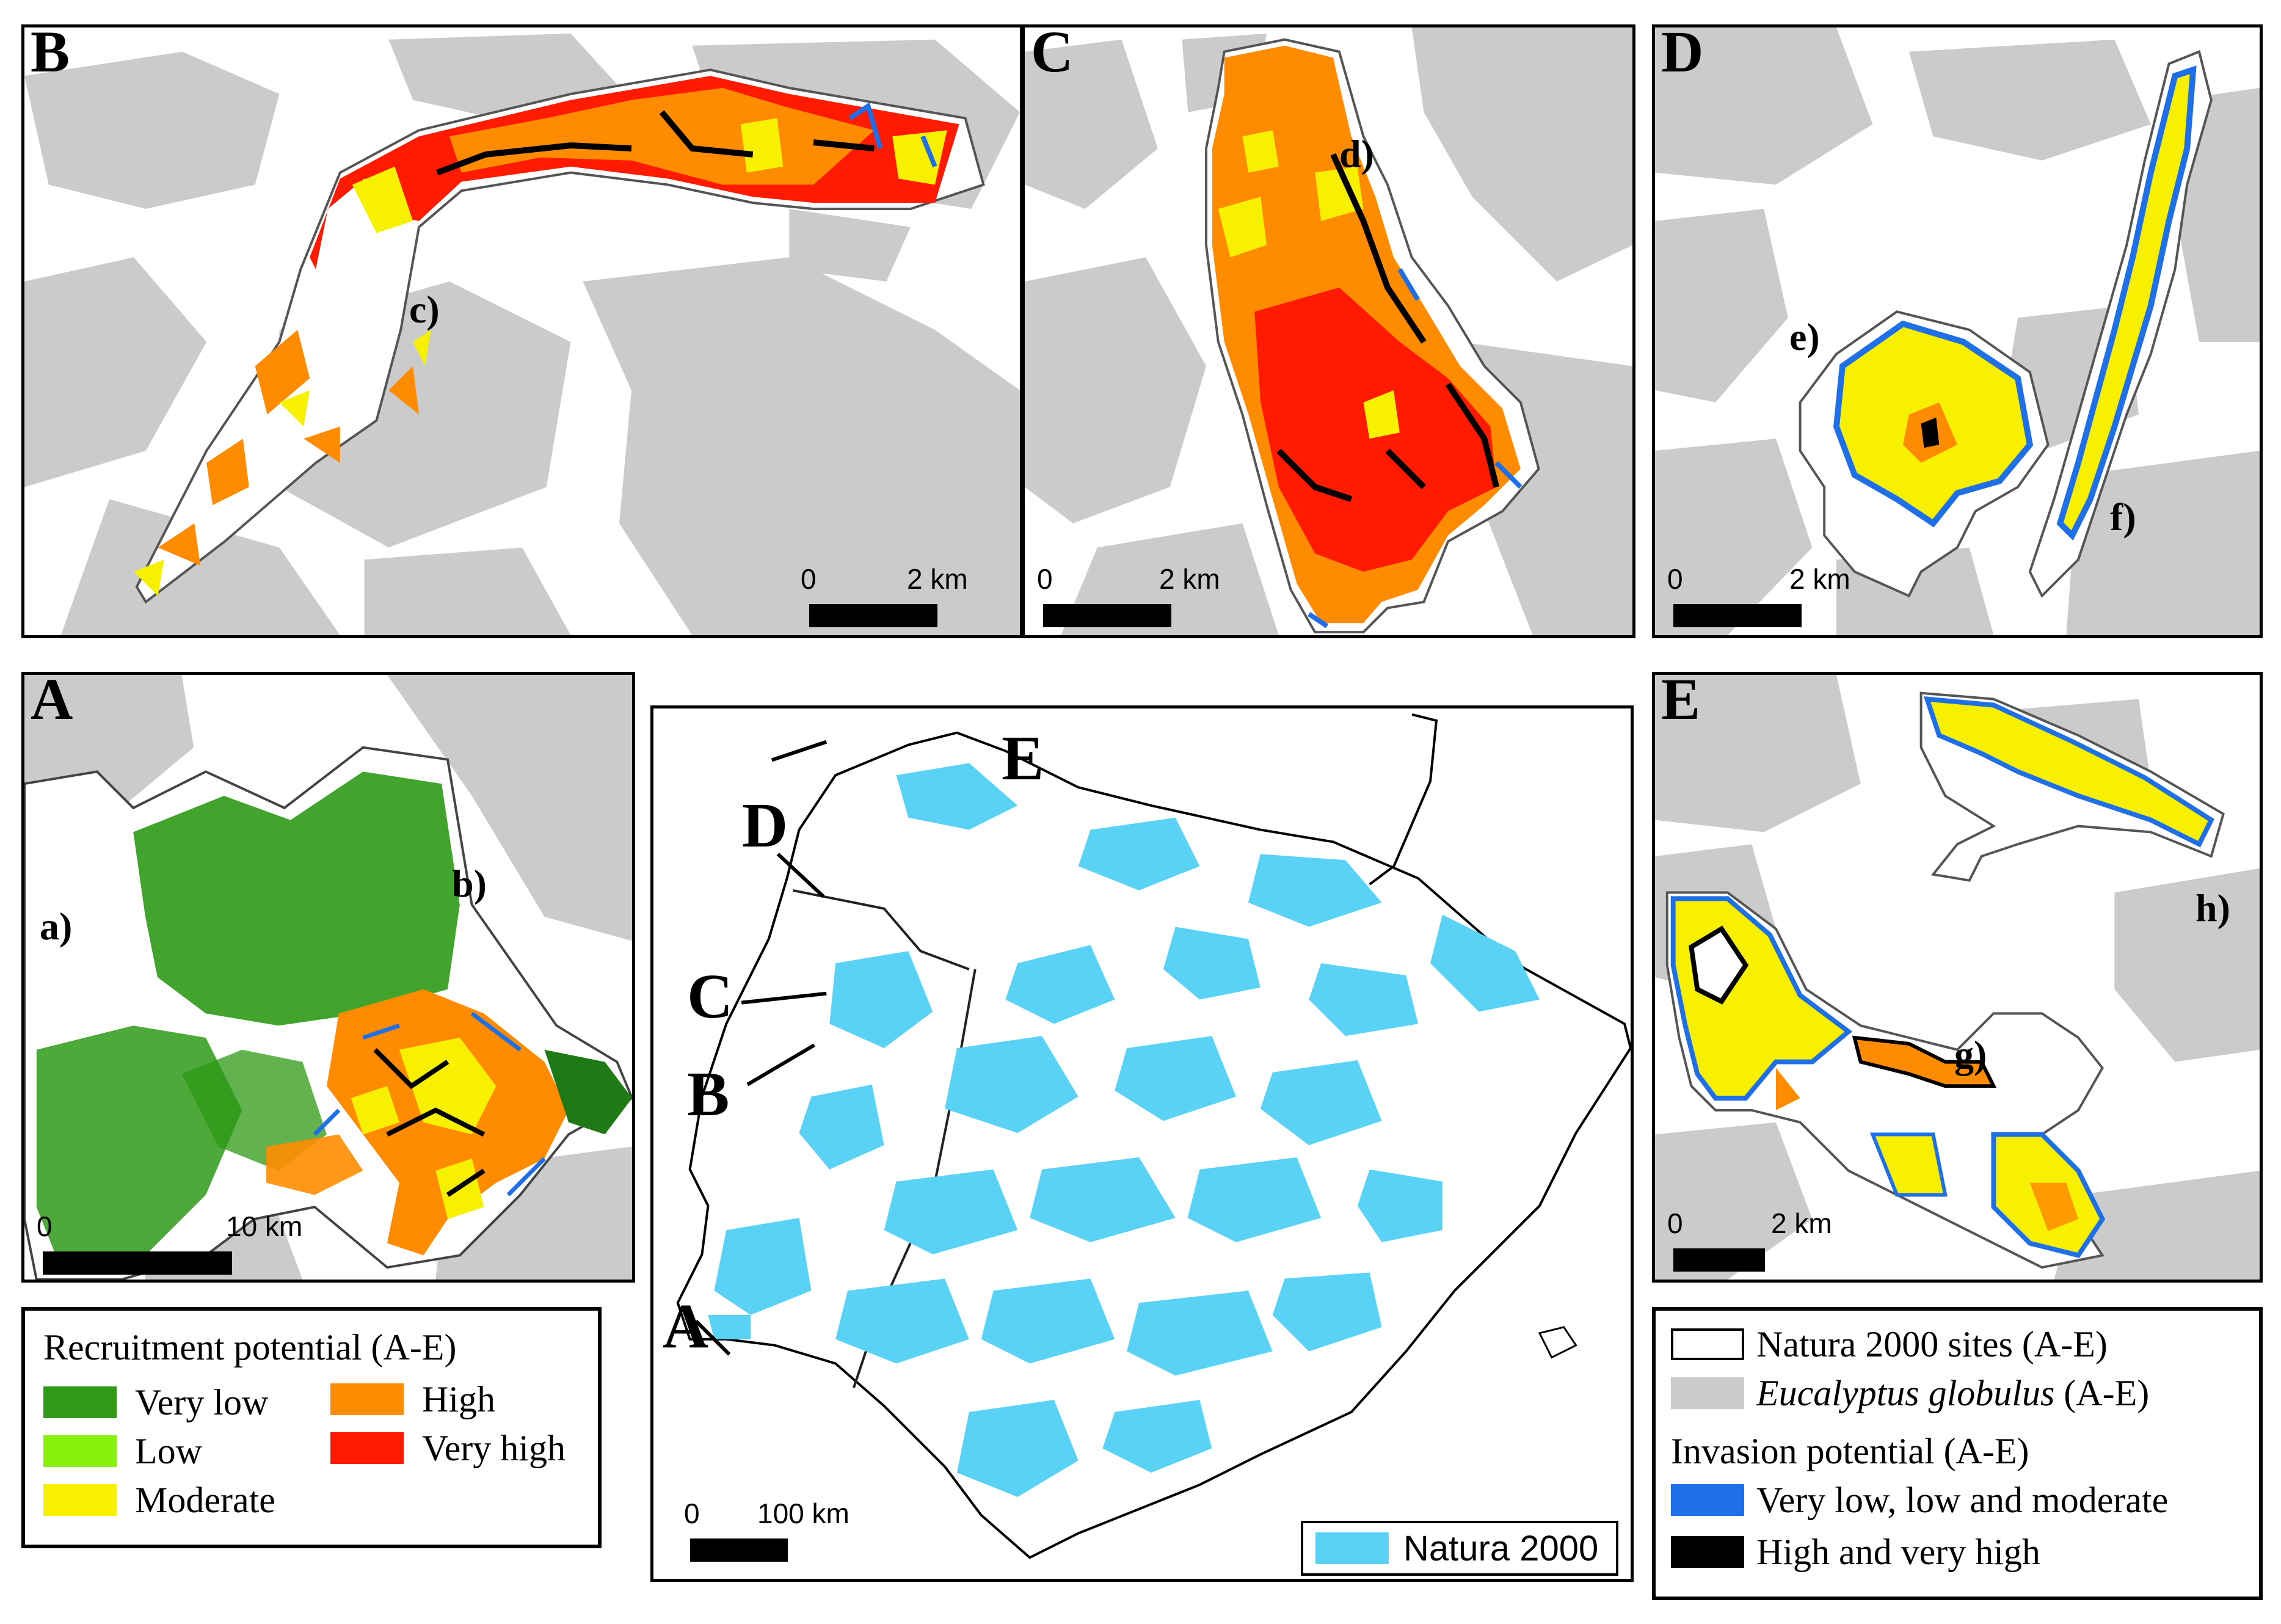  Describe the element at coordinates (710, 997) in the screenshot. I see `site-label-c: C` at that location.